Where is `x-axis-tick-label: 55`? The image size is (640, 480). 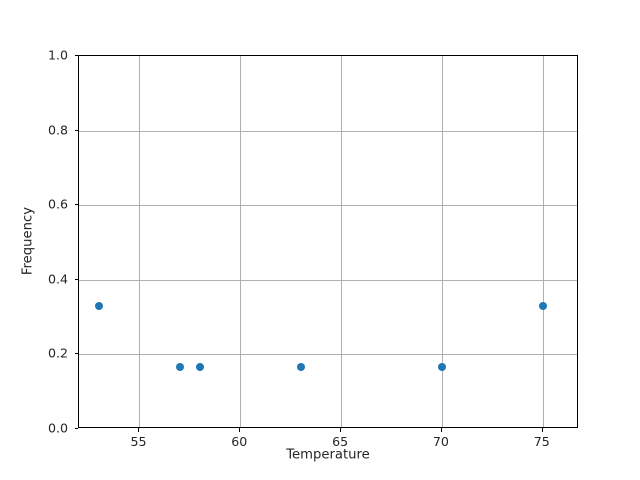 x-axis-tick-label: 55 is located at coordinates (138, 441).